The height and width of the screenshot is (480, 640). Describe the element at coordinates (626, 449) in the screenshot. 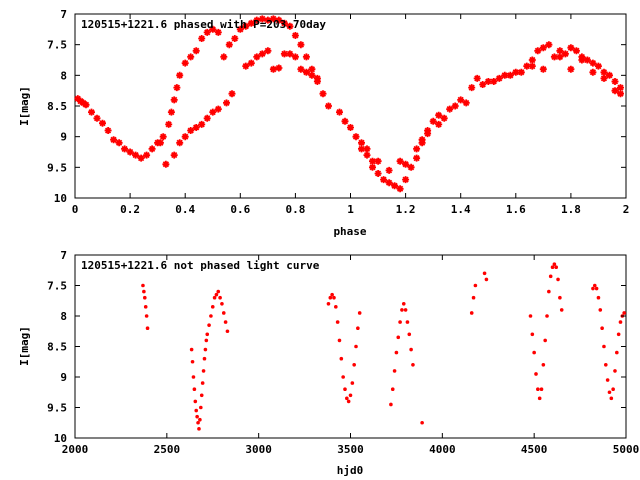

I see `unphased-x-tick-label: 5000` at that location.